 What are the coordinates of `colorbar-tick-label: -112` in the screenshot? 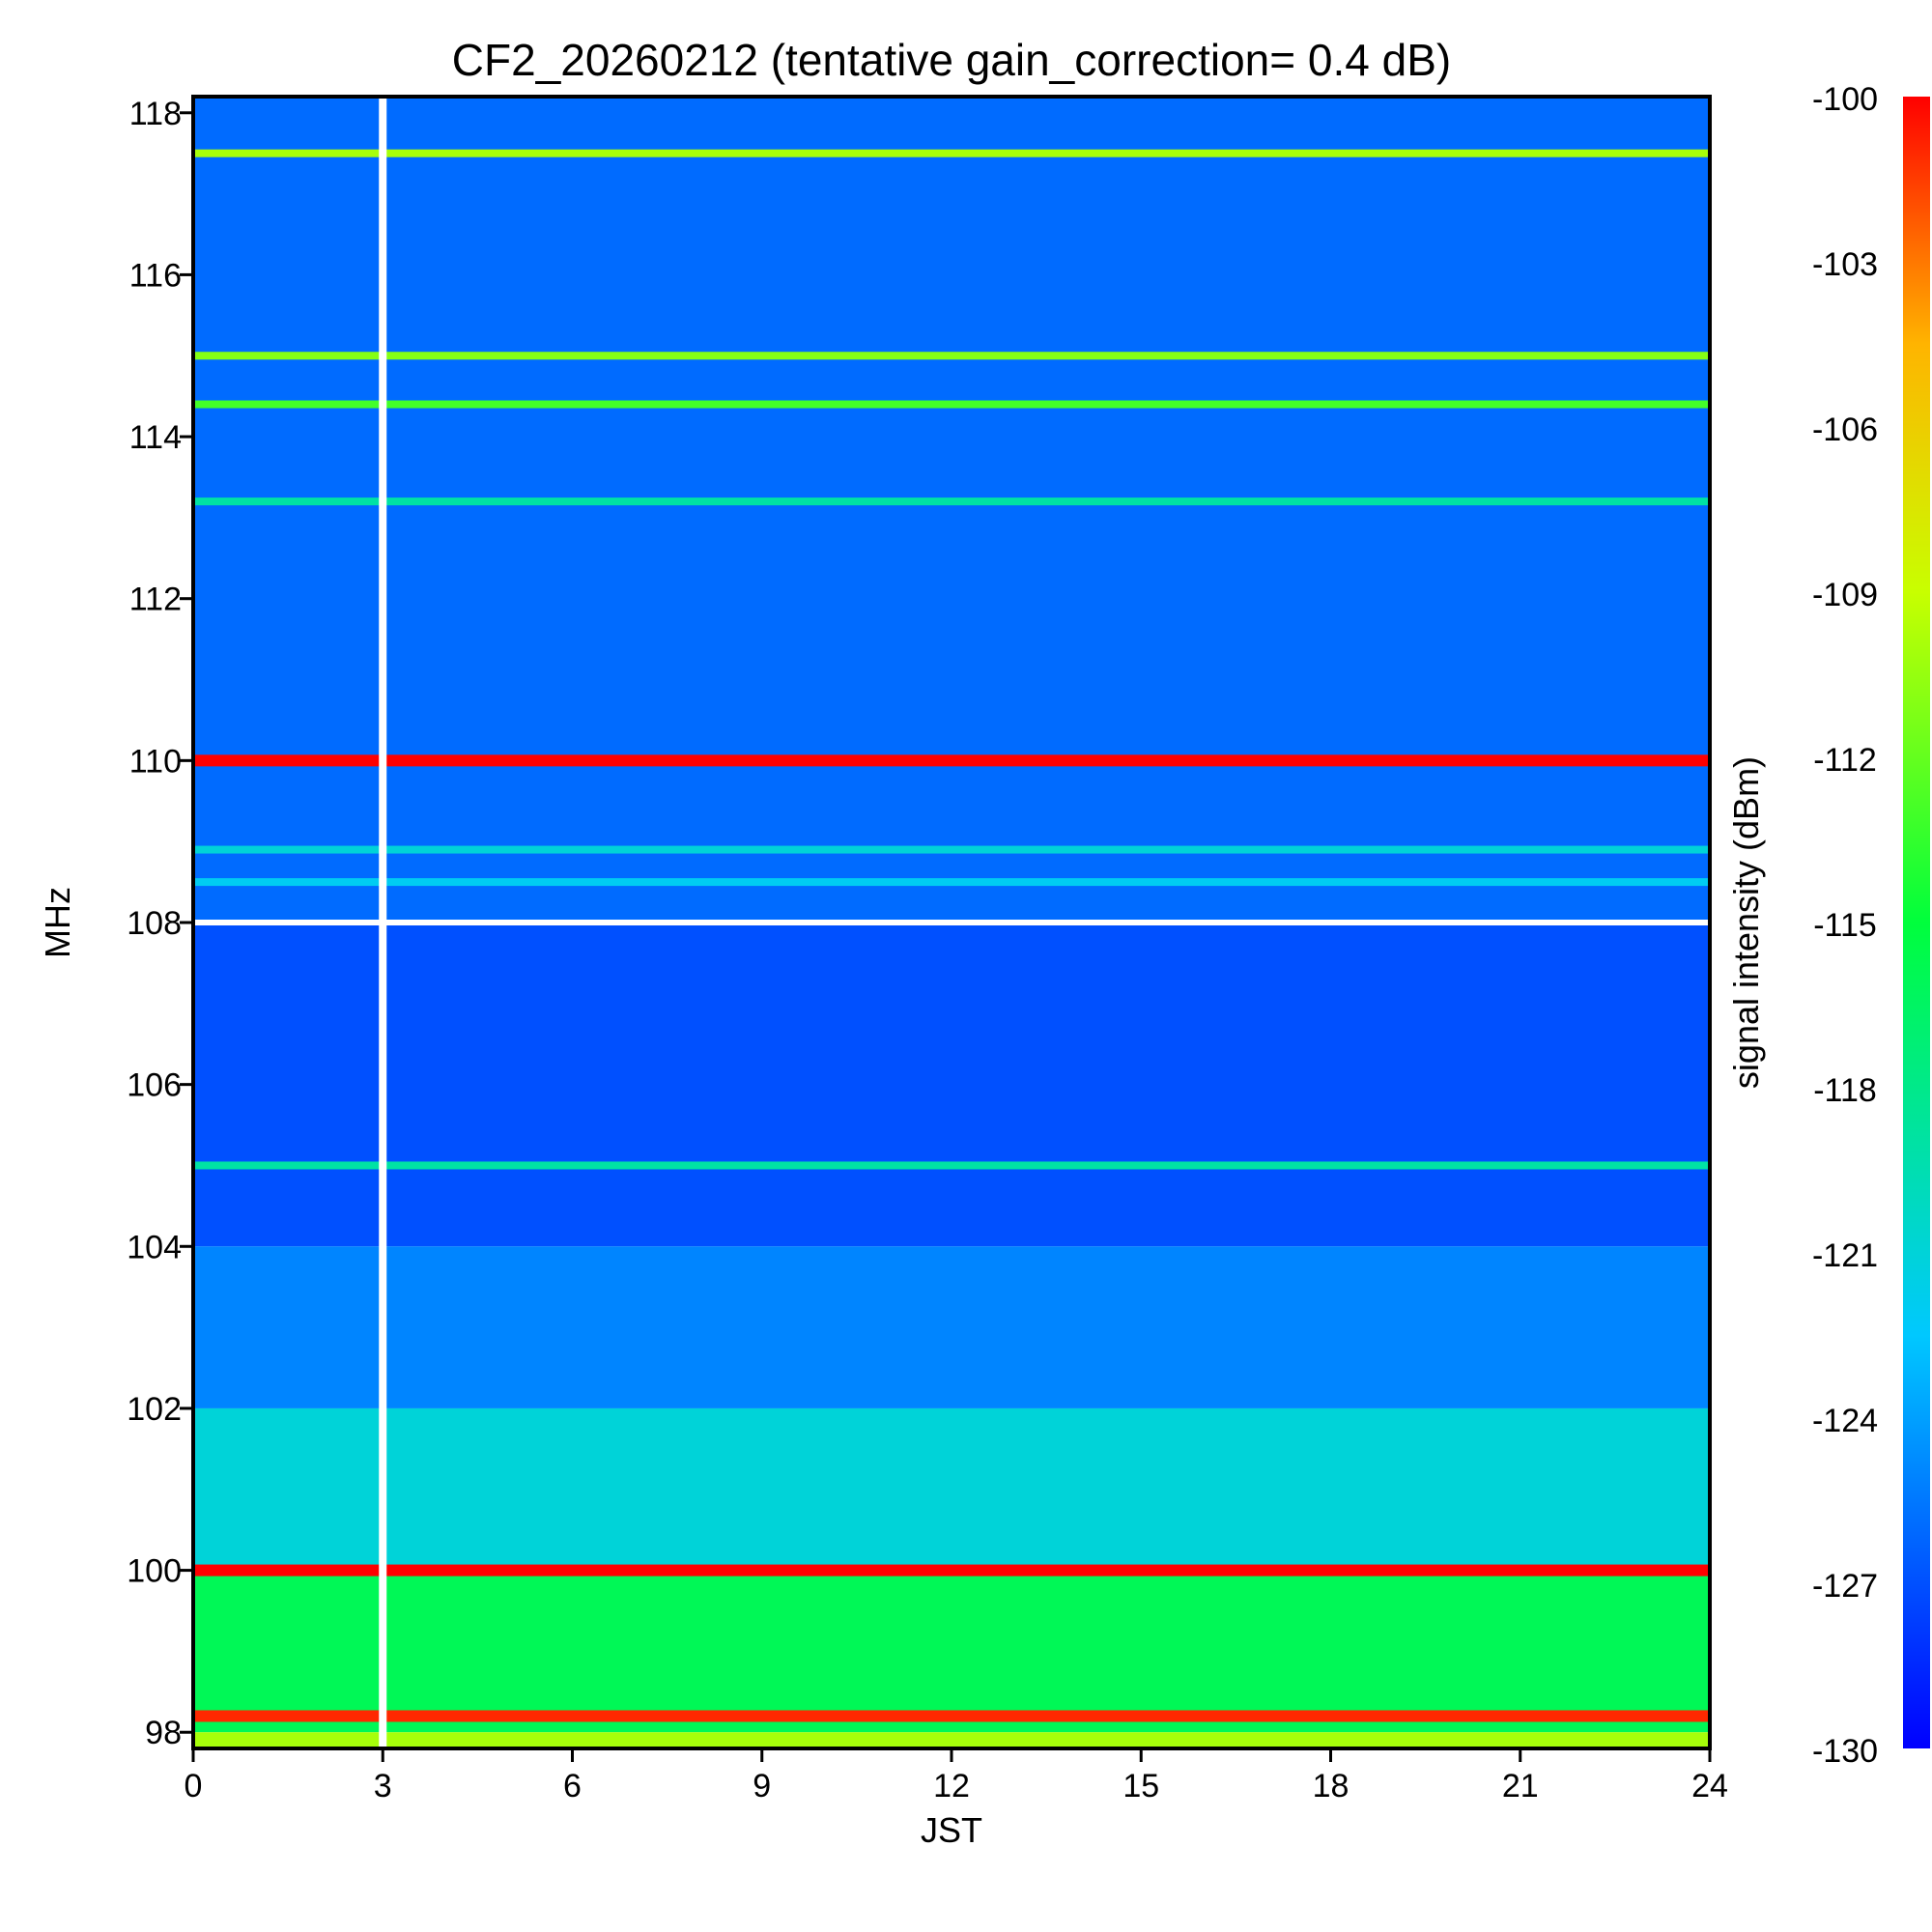 It's located at (1845, 760).